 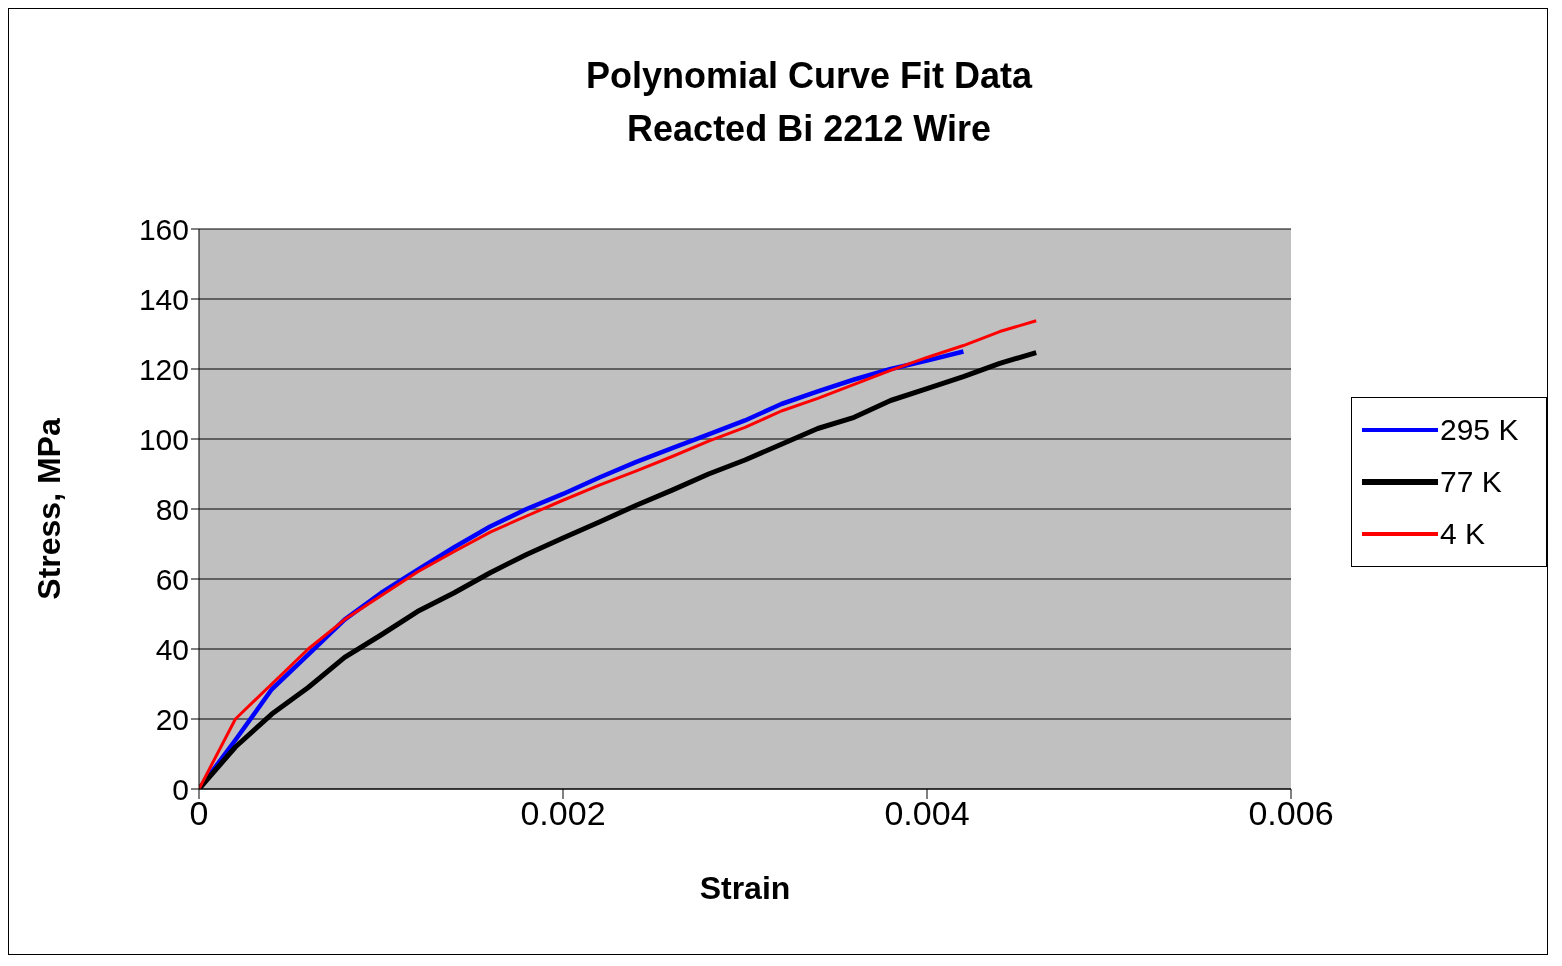 What do you see at coordinates (180, 789) in the screenshot?
I see `y-tick-label: 0` at bounding box center [180, 789].